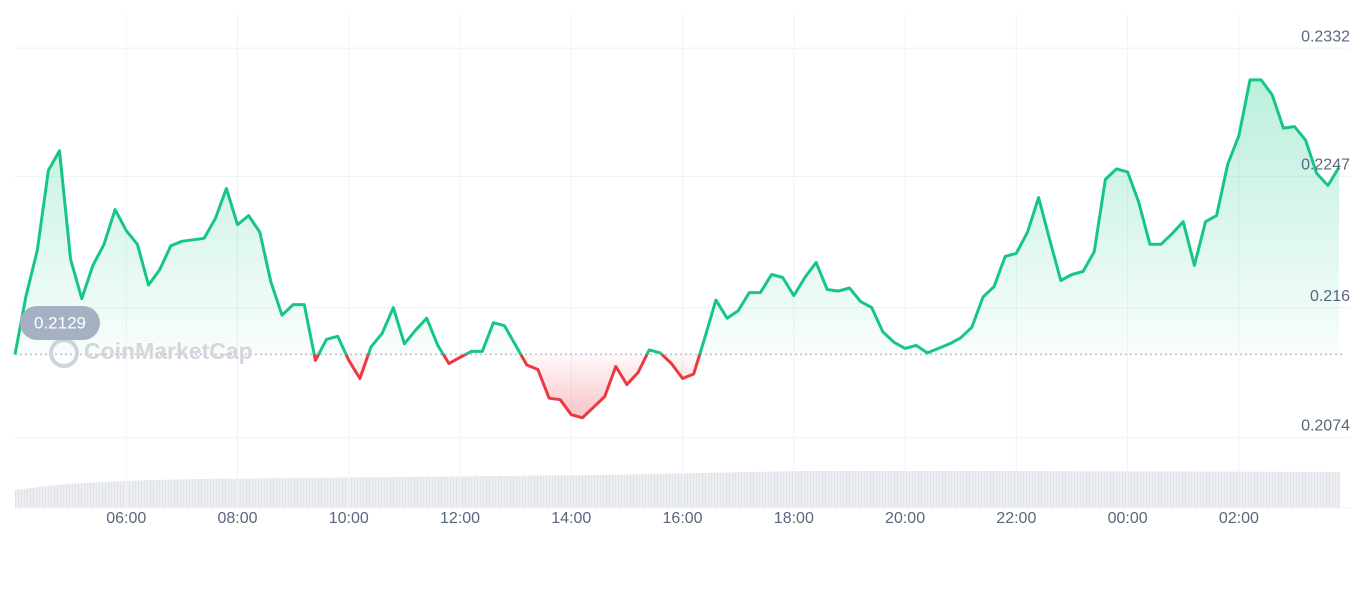  I want to click on baseline-label: 0.2129, so click(60, 322).